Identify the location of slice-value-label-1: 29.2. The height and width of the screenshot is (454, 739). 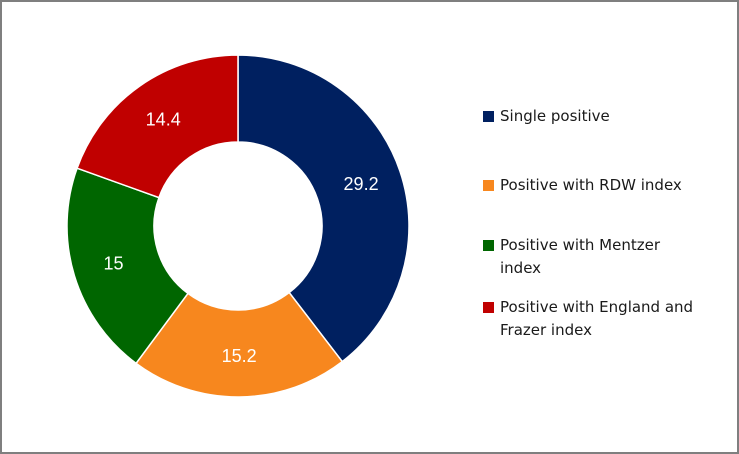
(361, 184).